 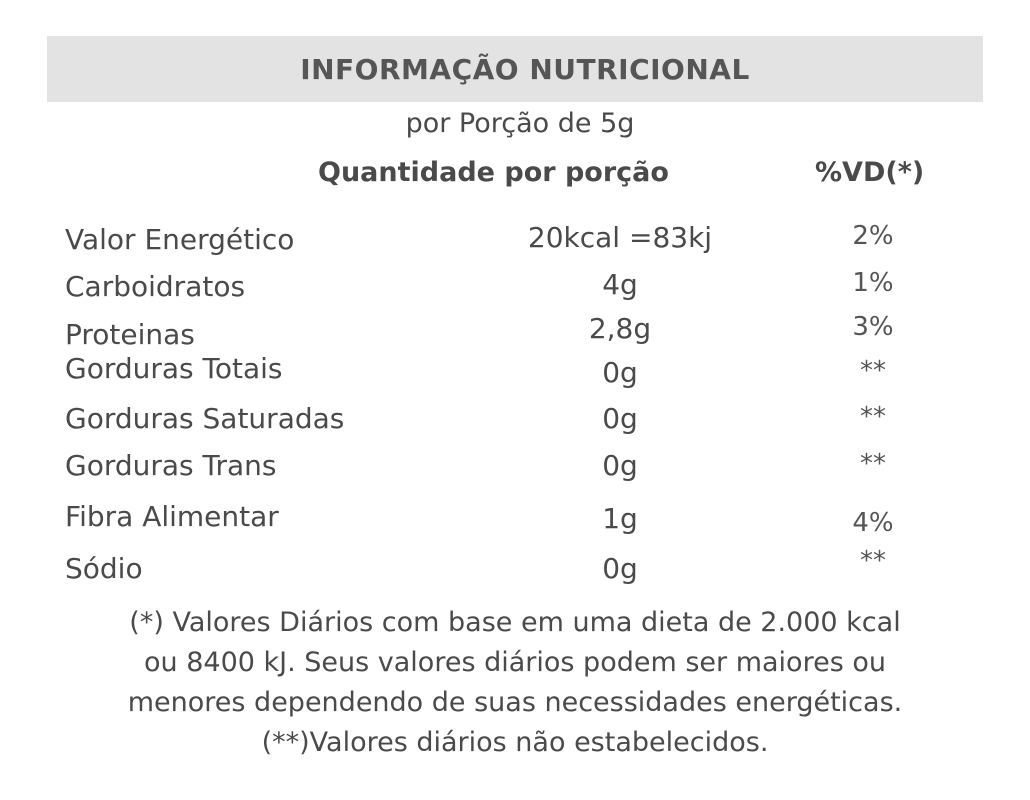 I want to click on table-row: Proteinas 2,8g 3%, so click(x=515, y=332).